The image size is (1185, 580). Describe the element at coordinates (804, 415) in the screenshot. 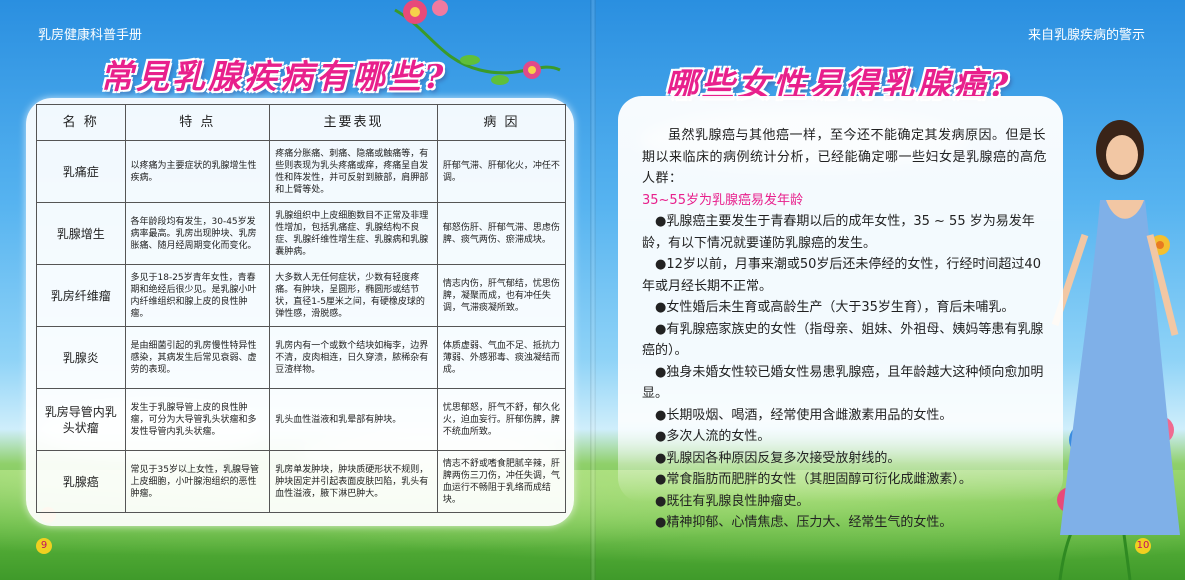

I see `risk-bullet: ●长期吸烟、喝酒，经常使用含雌激素用品的女性。` at that location.